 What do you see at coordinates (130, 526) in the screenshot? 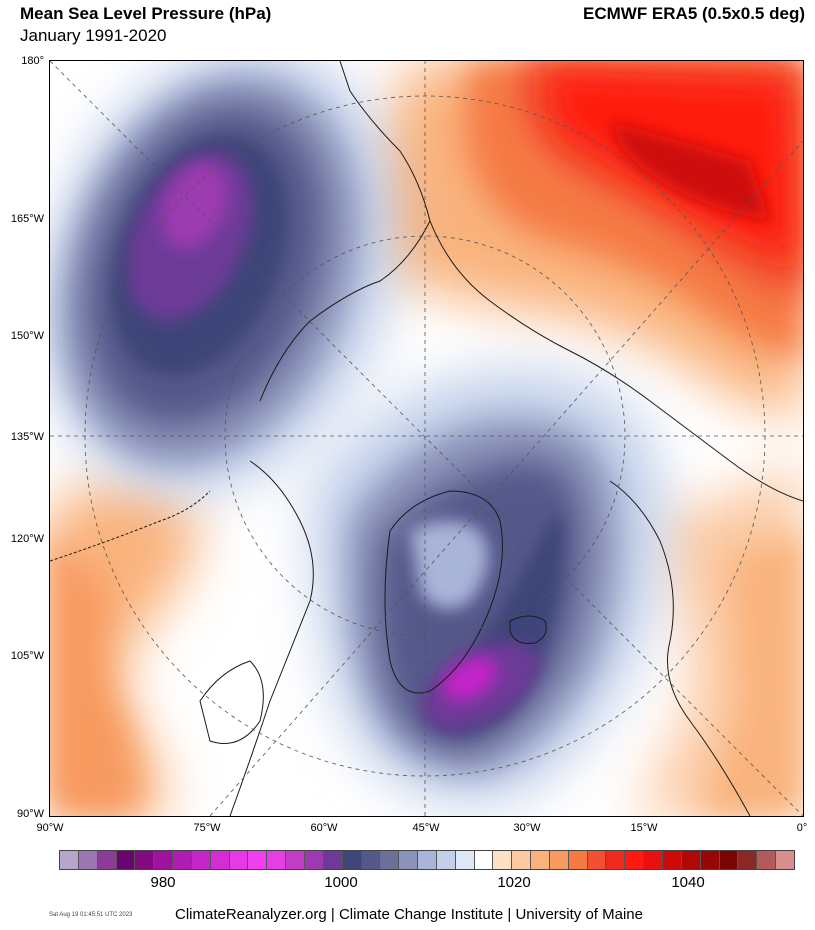
I see `canada-border` at bounding box center [130, 526].